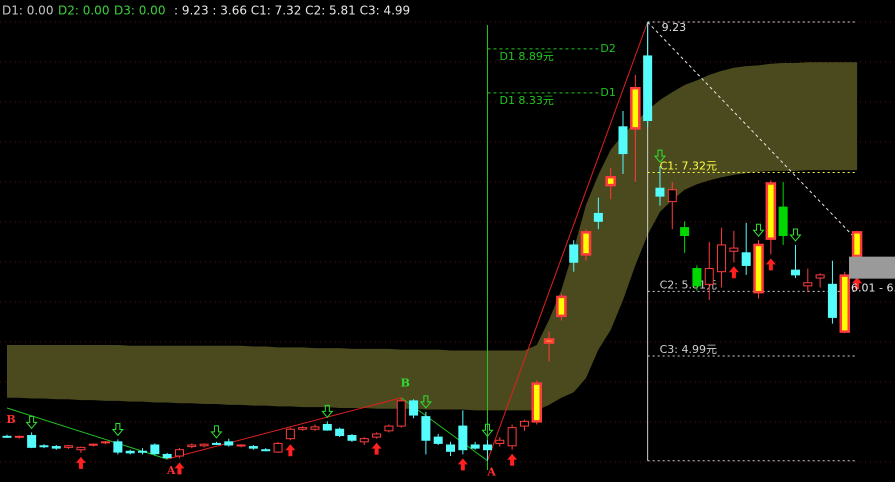  What do you see at coordinates (674, 27) in the screenshot?
I see `target-label: 9.23` at bounding box center [674, 27].